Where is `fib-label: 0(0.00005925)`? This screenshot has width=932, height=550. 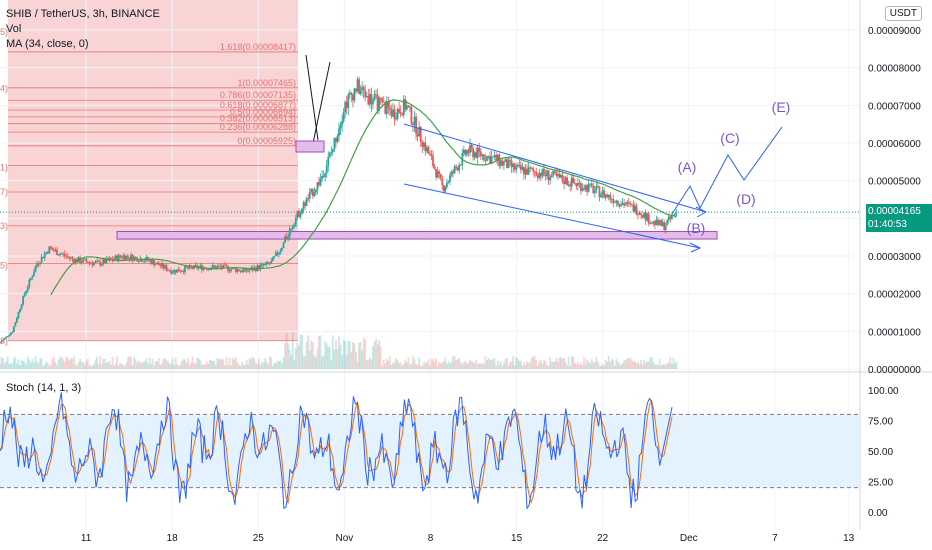
fib-label: 0(0.00005925) is located at coordinates (266, 141).